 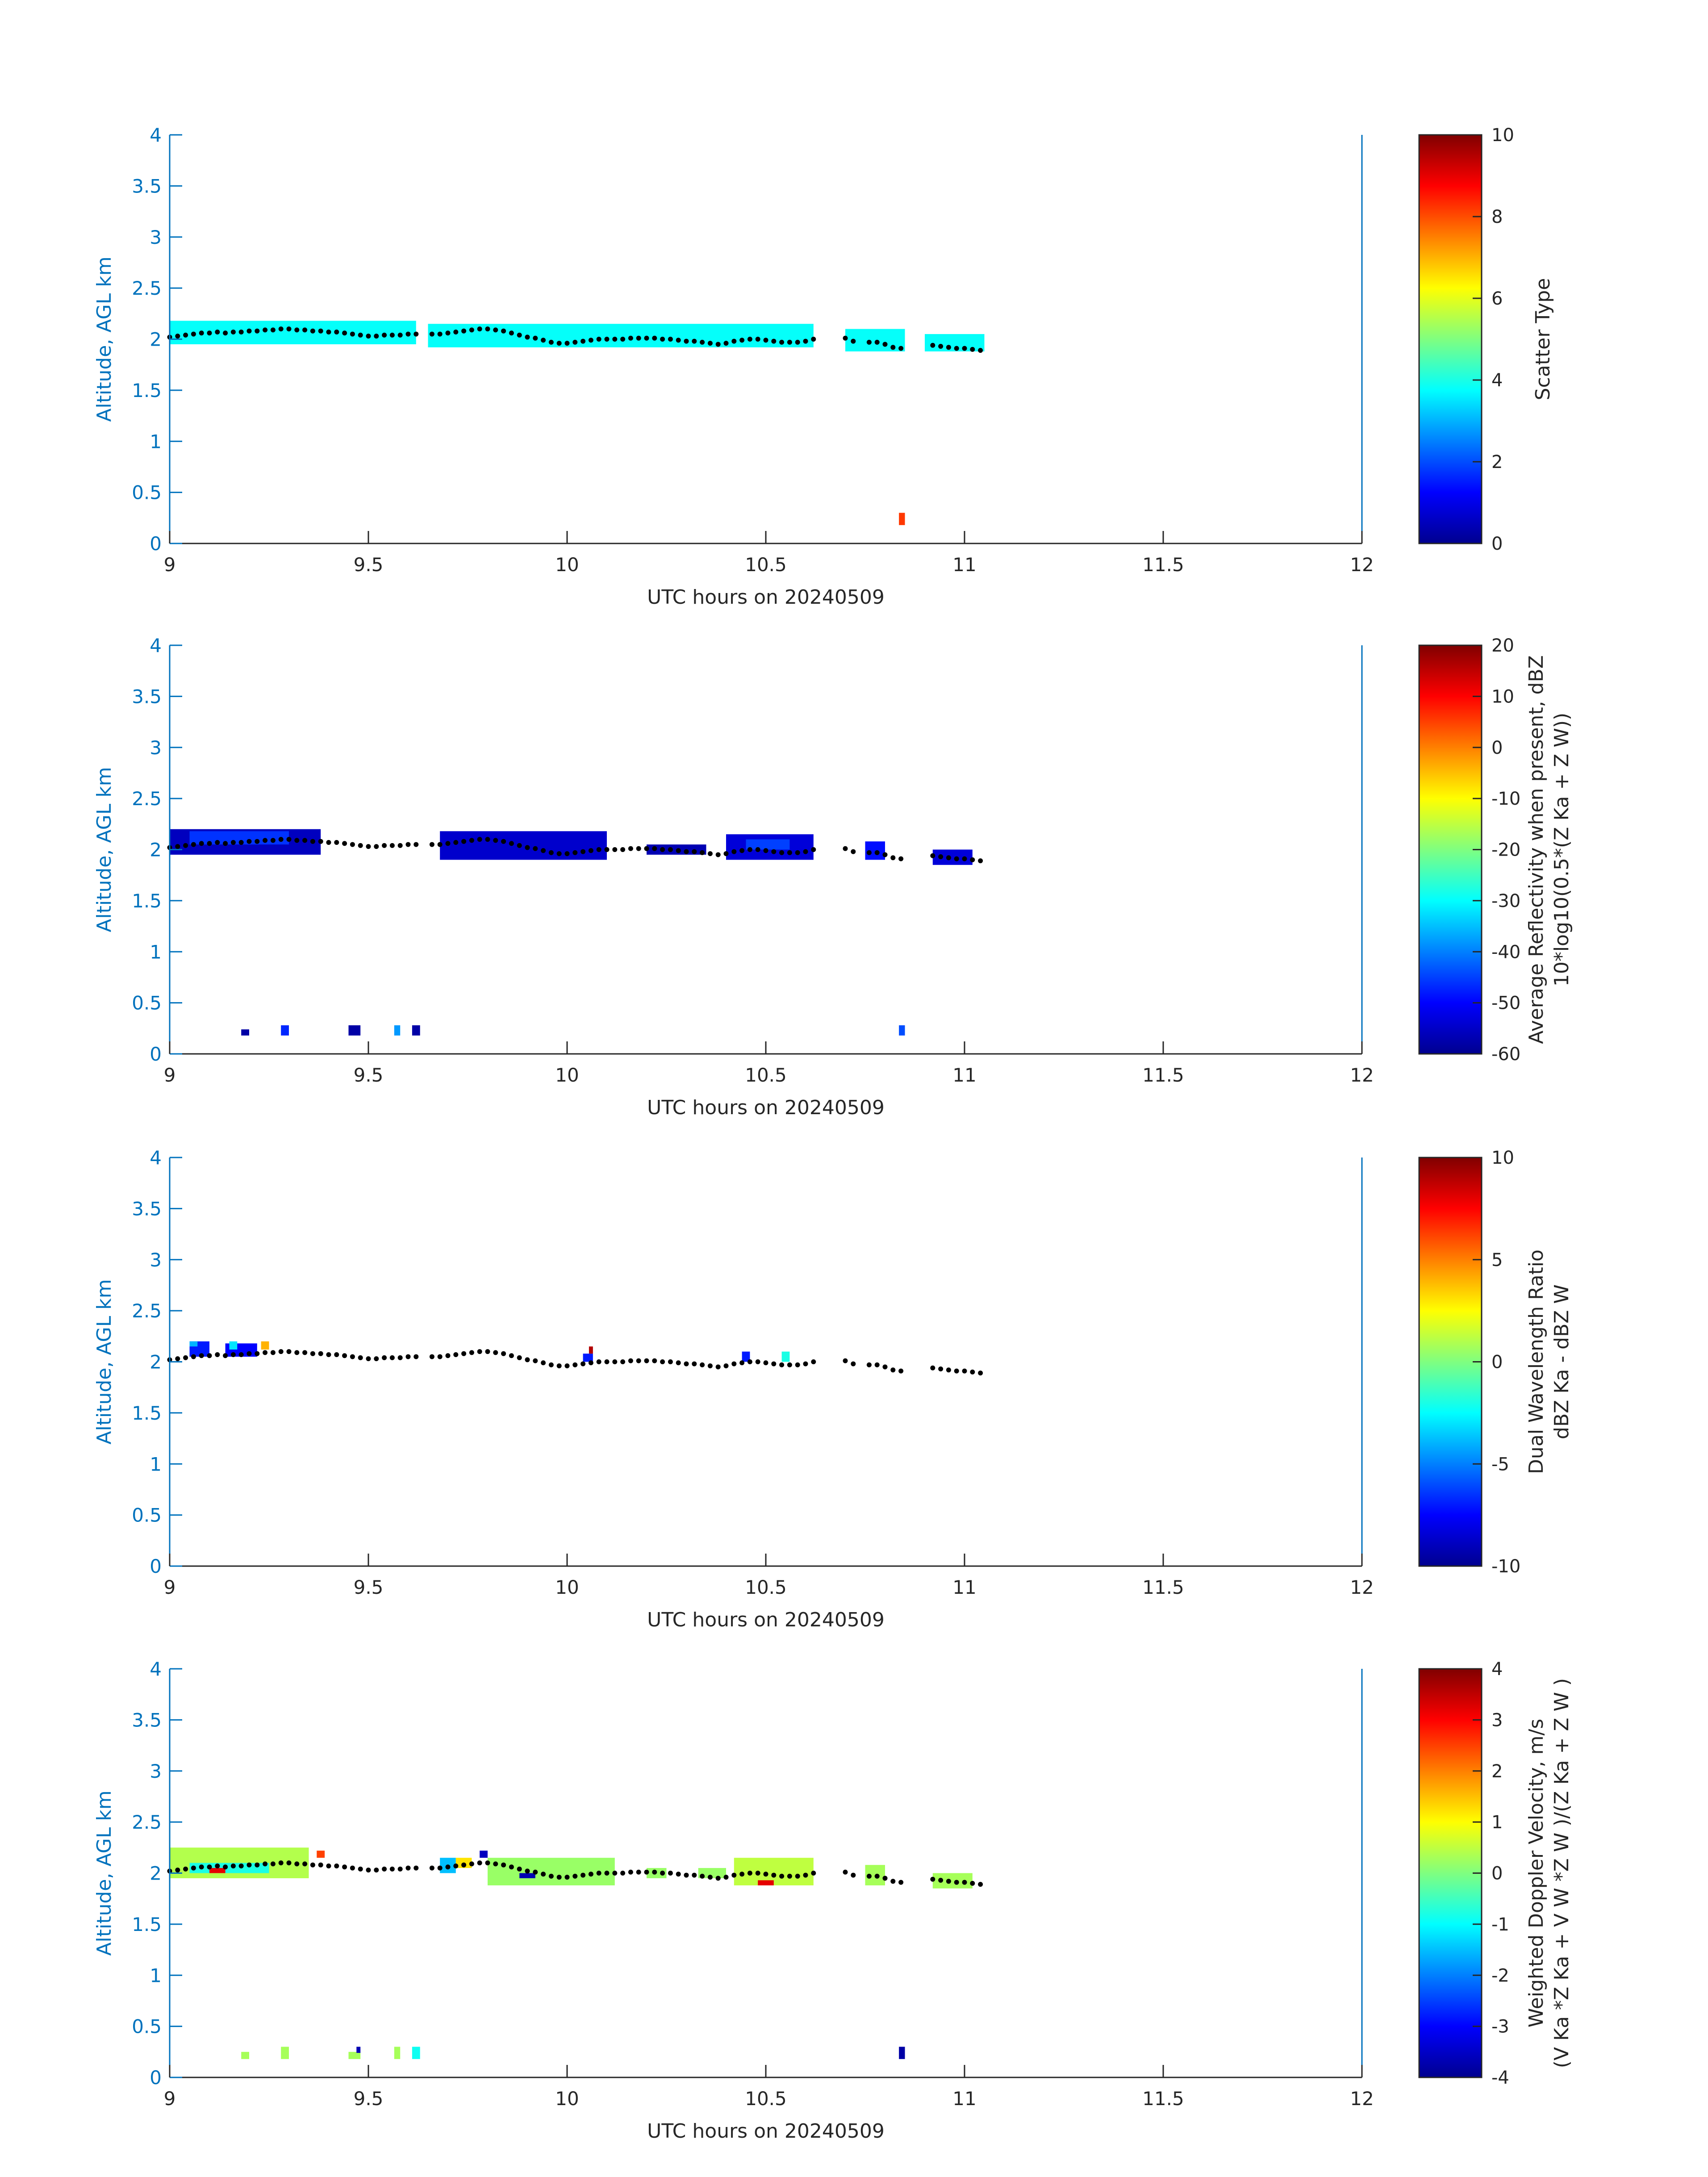 I want to click on y-tick-label: 2, so click(x=156, y=340).